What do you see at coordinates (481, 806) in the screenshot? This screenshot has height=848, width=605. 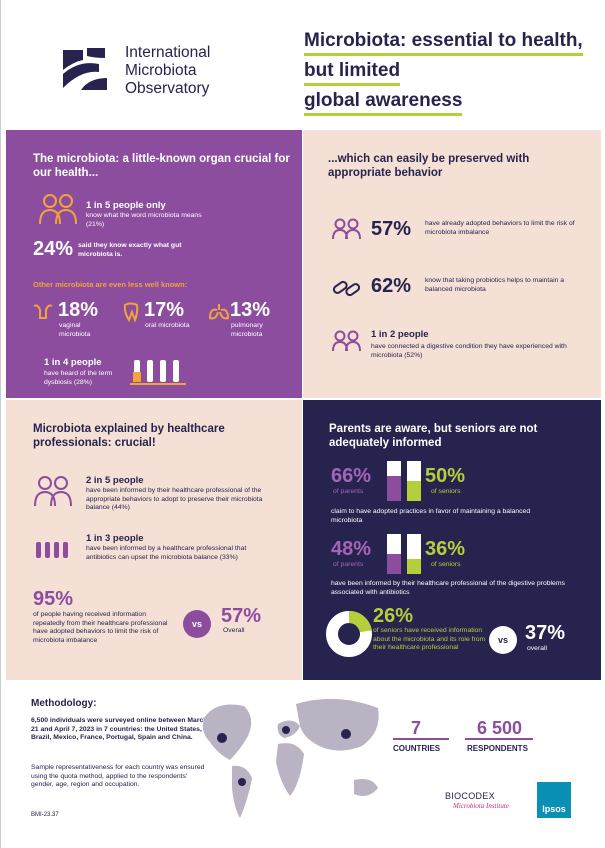 I see `brand-sub: Microbiota Institute` at bounding box center [481, 806].